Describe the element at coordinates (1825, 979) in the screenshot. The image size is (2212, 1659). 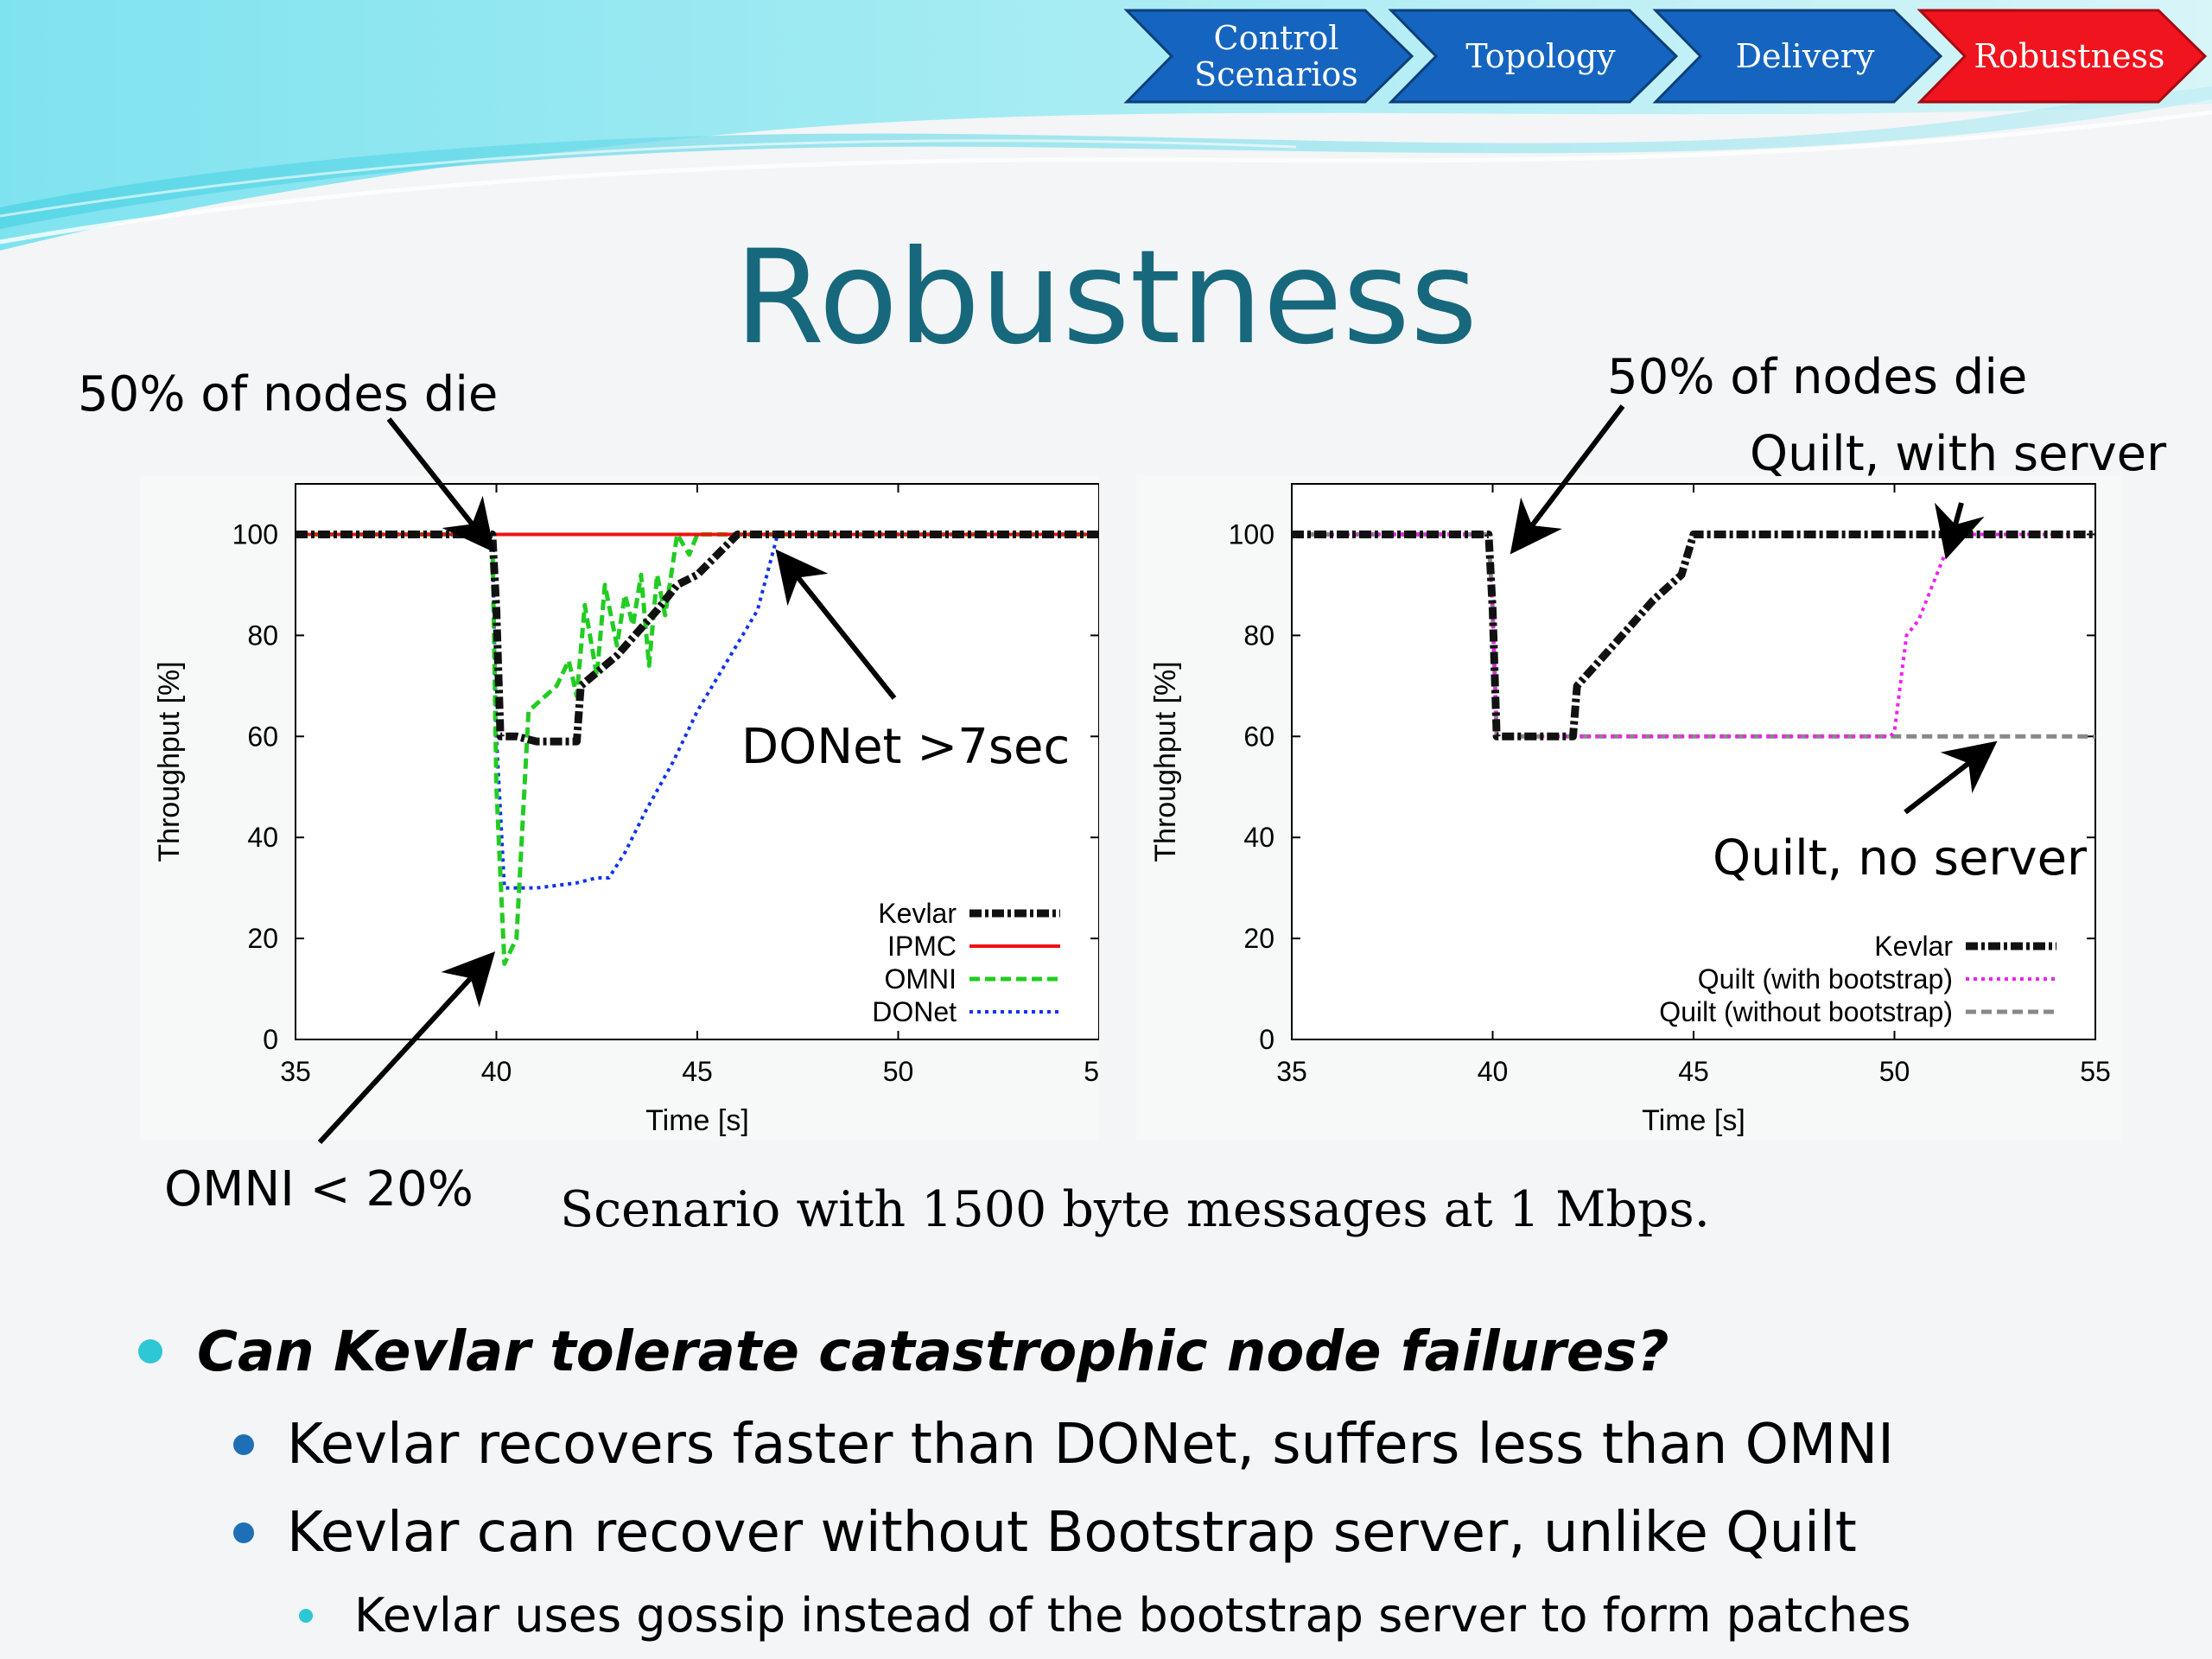
I see `legend-label: Quilt (with bootstrap)` at that location.